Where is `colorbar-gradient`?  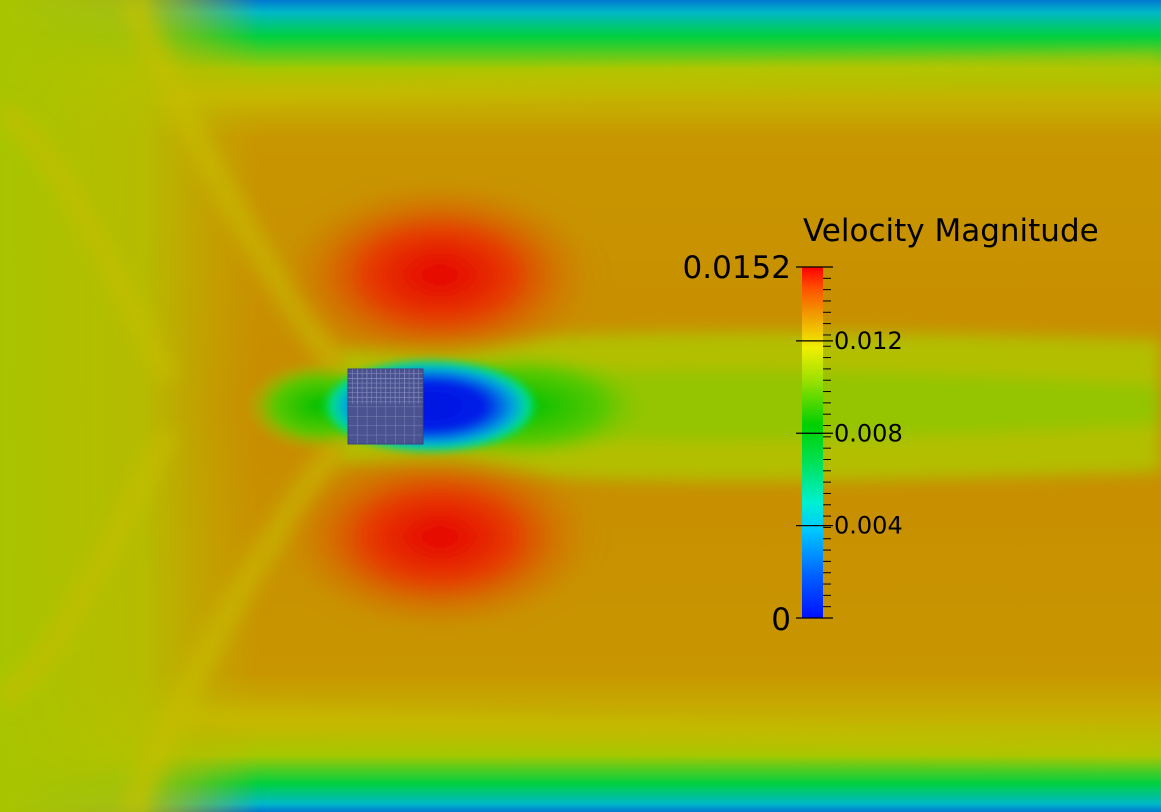 colorbar-gradient is located at coordinates (812, 442).